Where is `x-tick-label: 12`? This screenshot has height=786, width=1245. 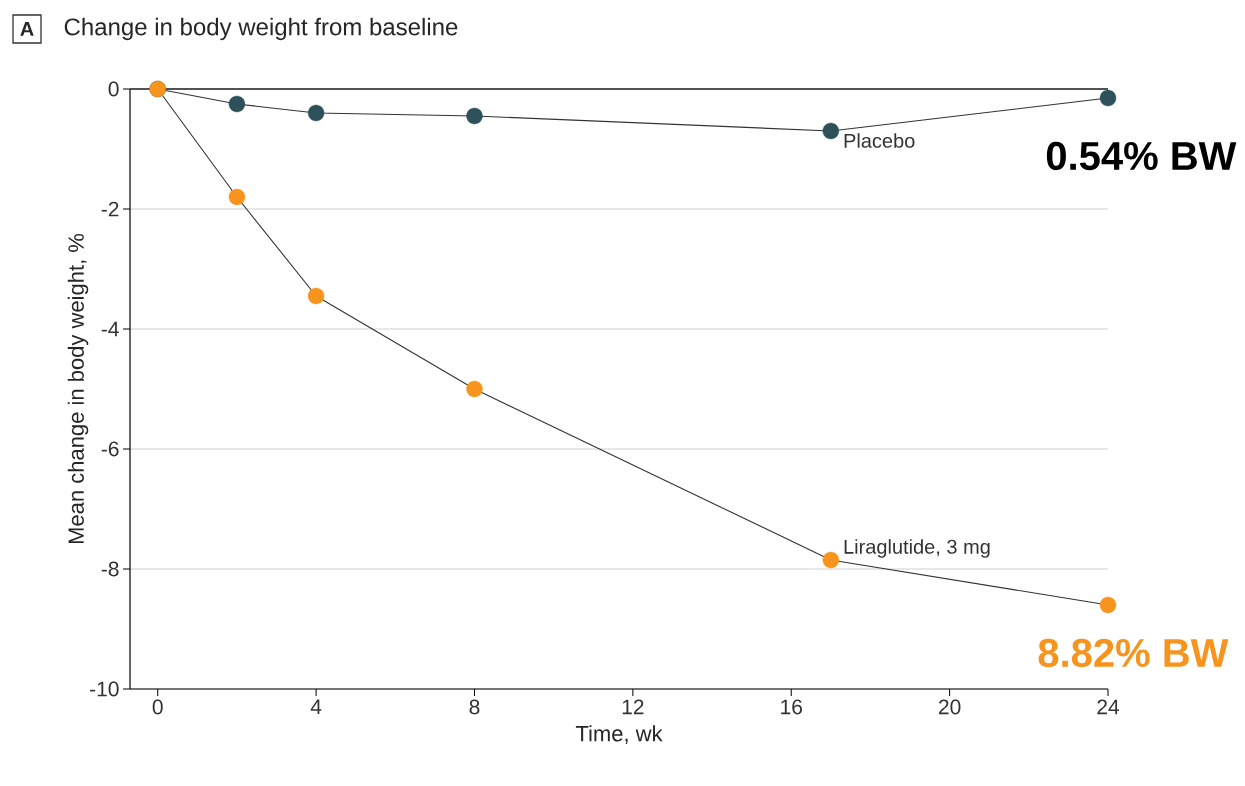
x-tick-label: 12 is located at coordinates (633, 707).